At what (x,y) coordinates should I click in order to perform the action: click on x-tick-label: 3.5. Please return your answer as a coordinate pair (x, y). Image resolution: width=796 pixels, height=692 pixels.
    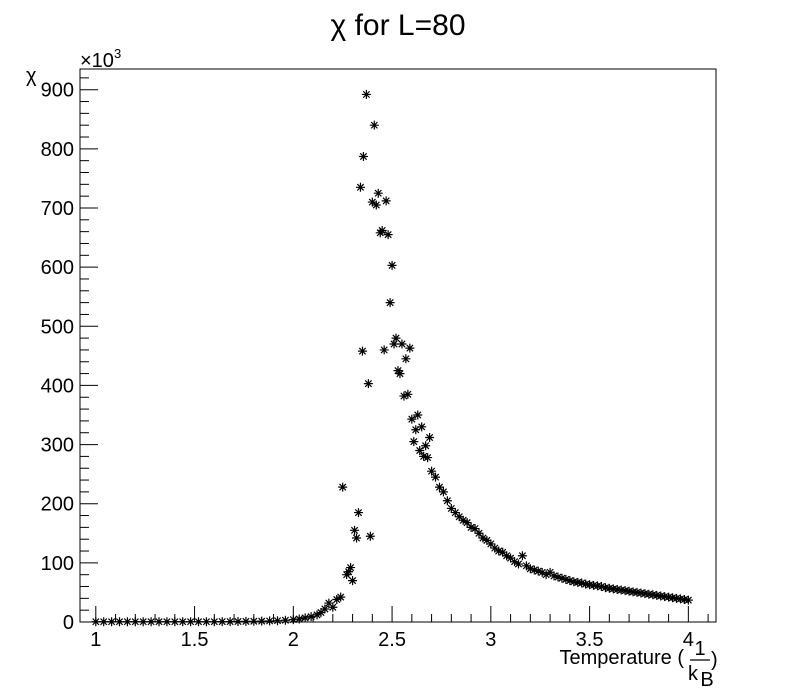
    Looking at the image, I should click on (590, 640).